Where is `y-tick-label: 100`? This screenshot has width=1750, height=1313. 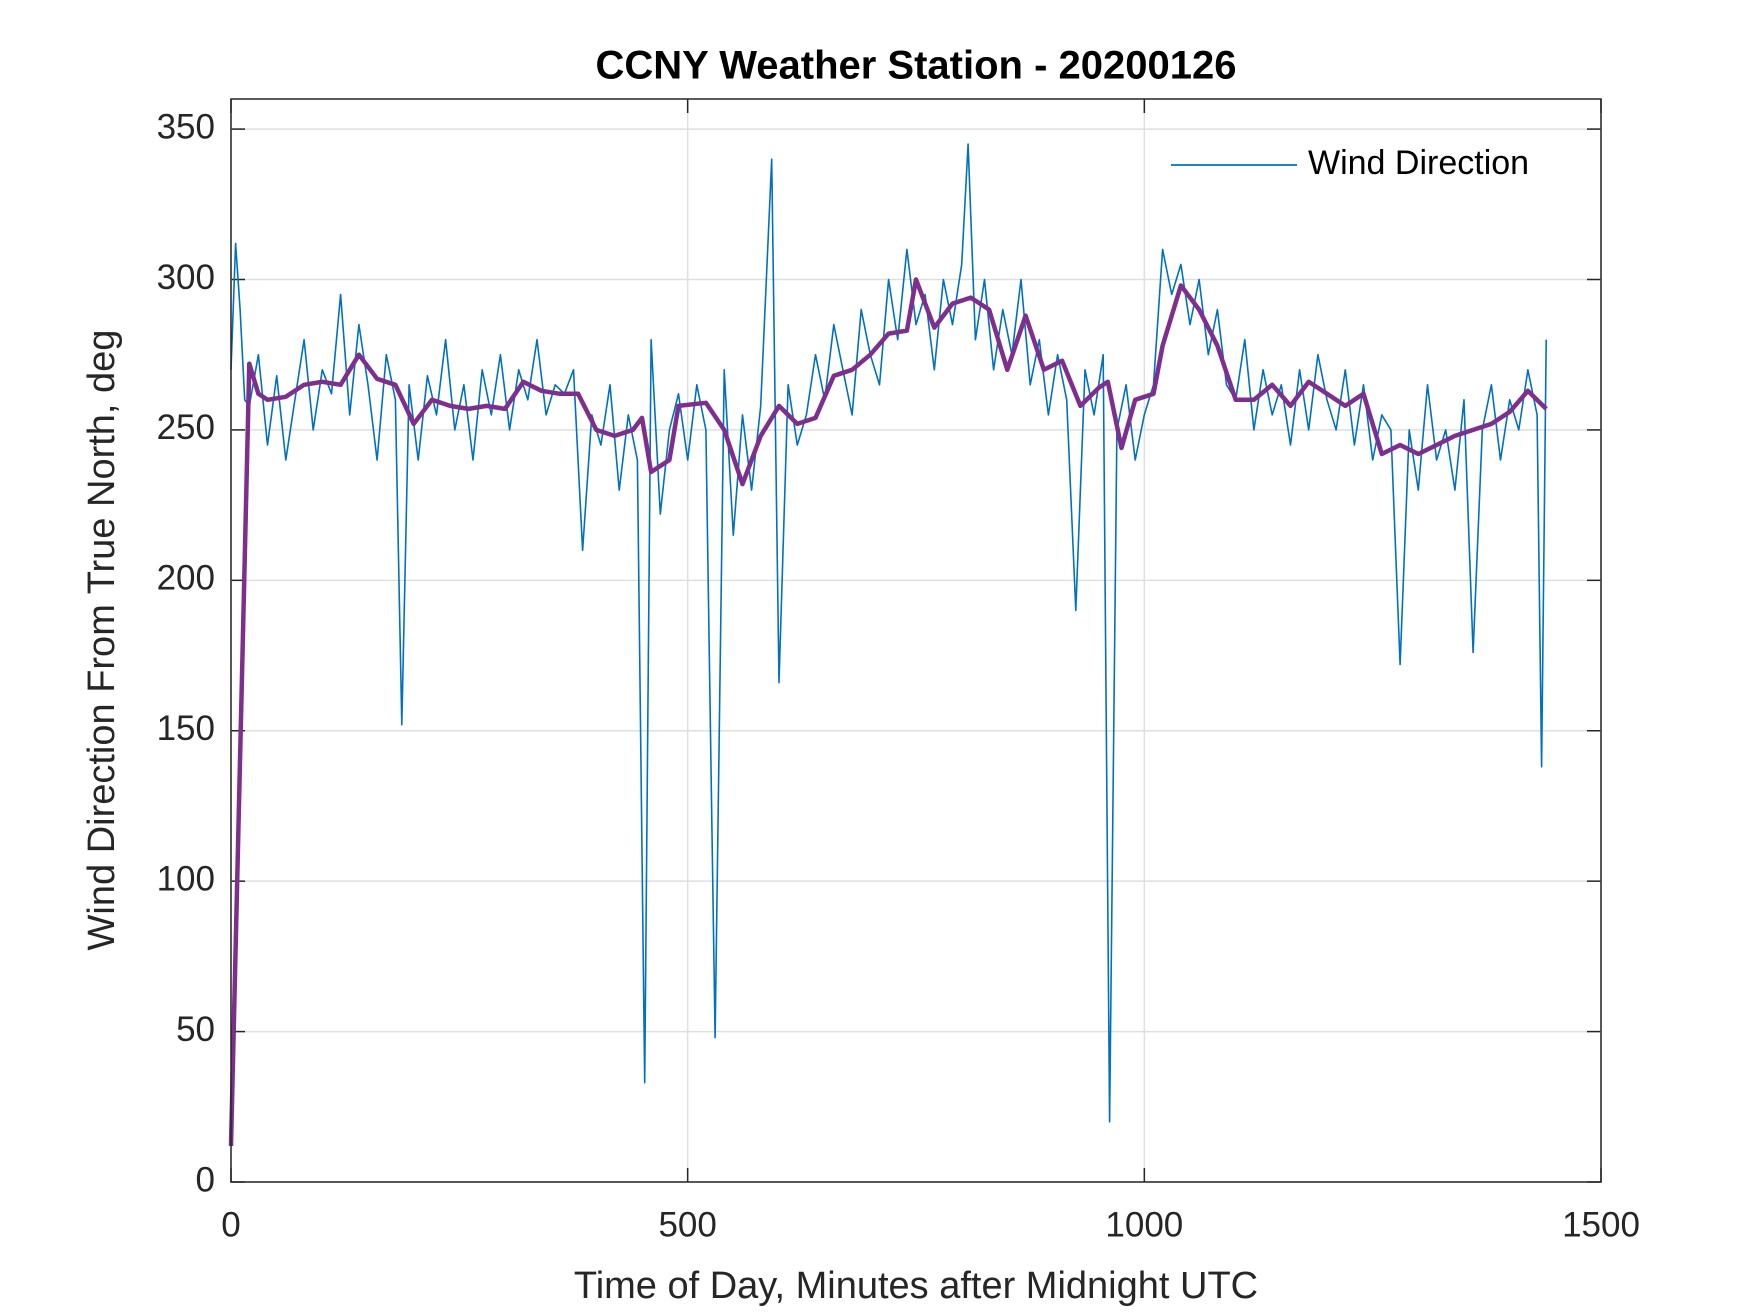 y-tick-label: 100 is located at coordinates (186, 878).